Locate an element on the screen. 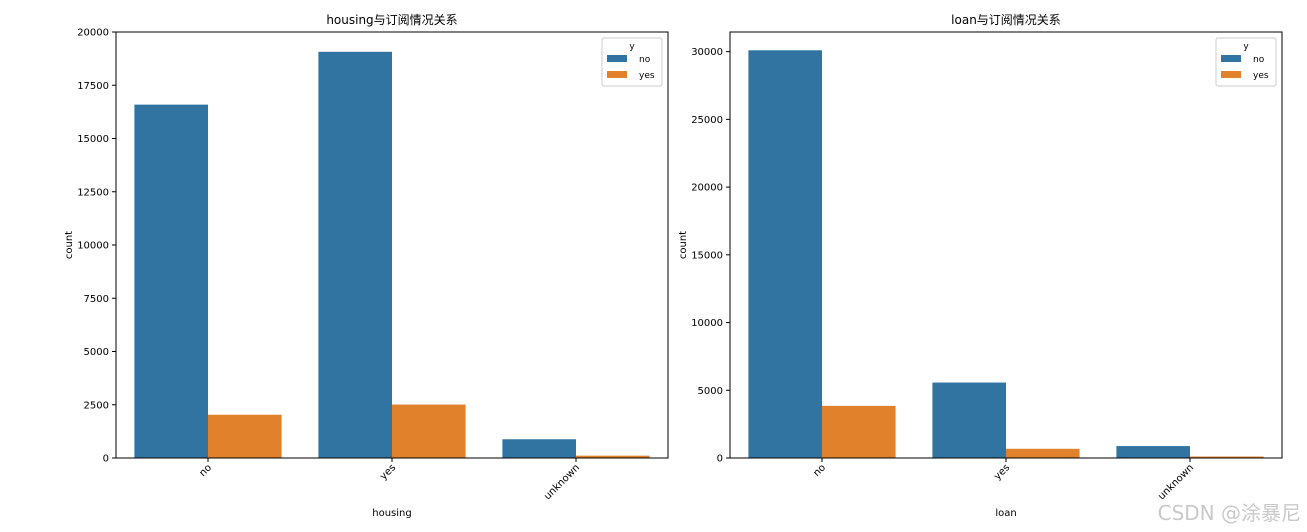 The width and height of the screenshot is (1307, 532). y-tick-label: 12500 is located at coordinates (93, 192).